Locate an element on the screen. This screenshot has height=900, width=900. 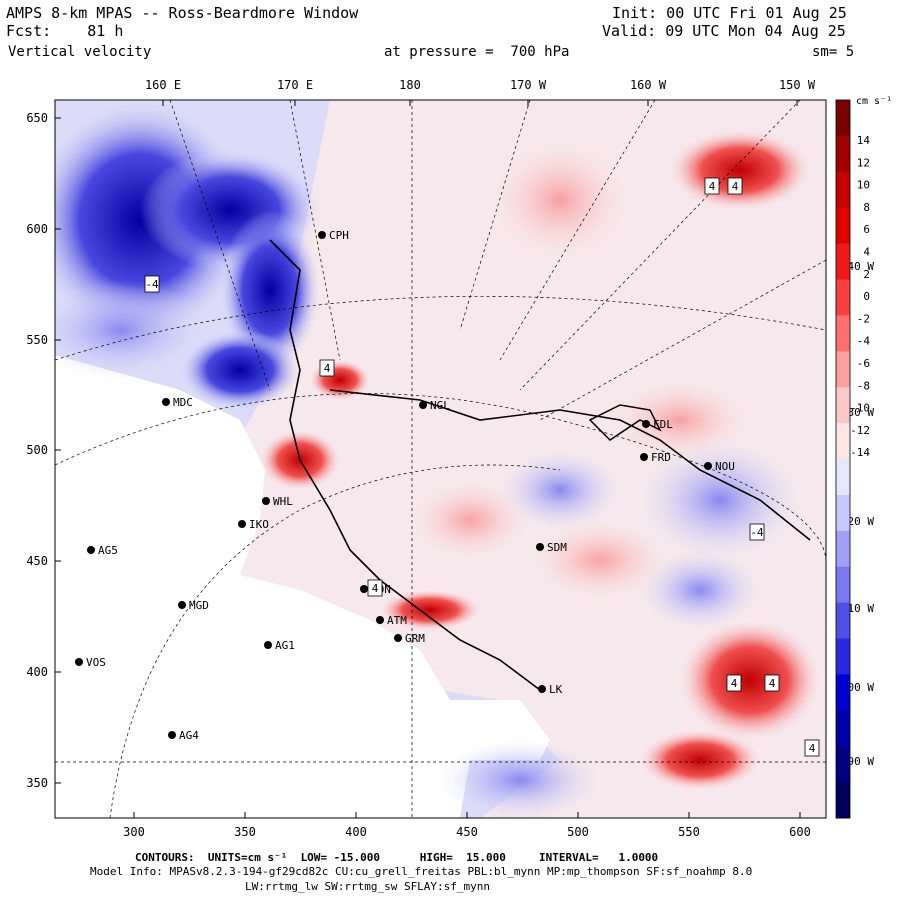
station-label: VOS is located at coordinates (96, 662).